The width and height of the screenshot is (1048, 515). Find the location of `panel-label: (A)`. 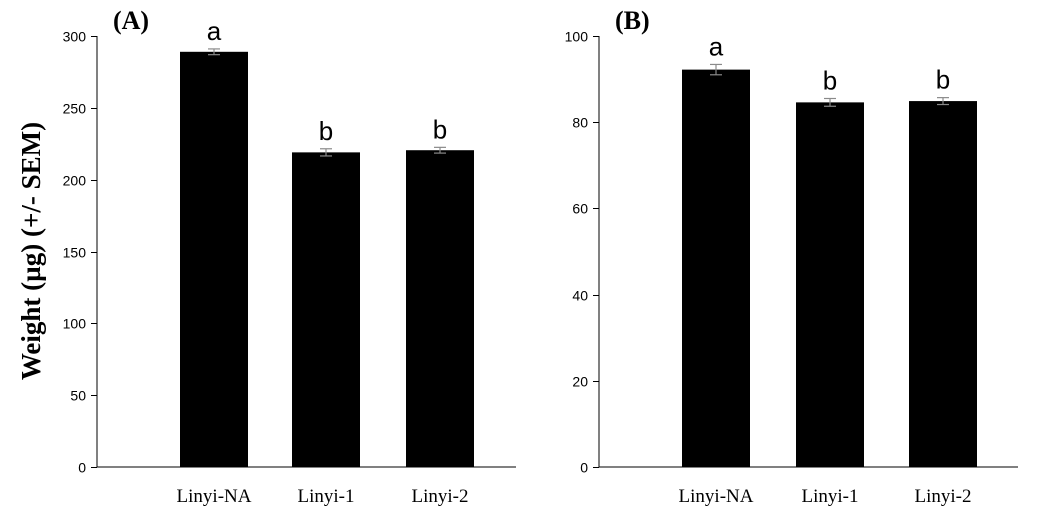

panel-label: (A) is located at coordinates (131, 20).